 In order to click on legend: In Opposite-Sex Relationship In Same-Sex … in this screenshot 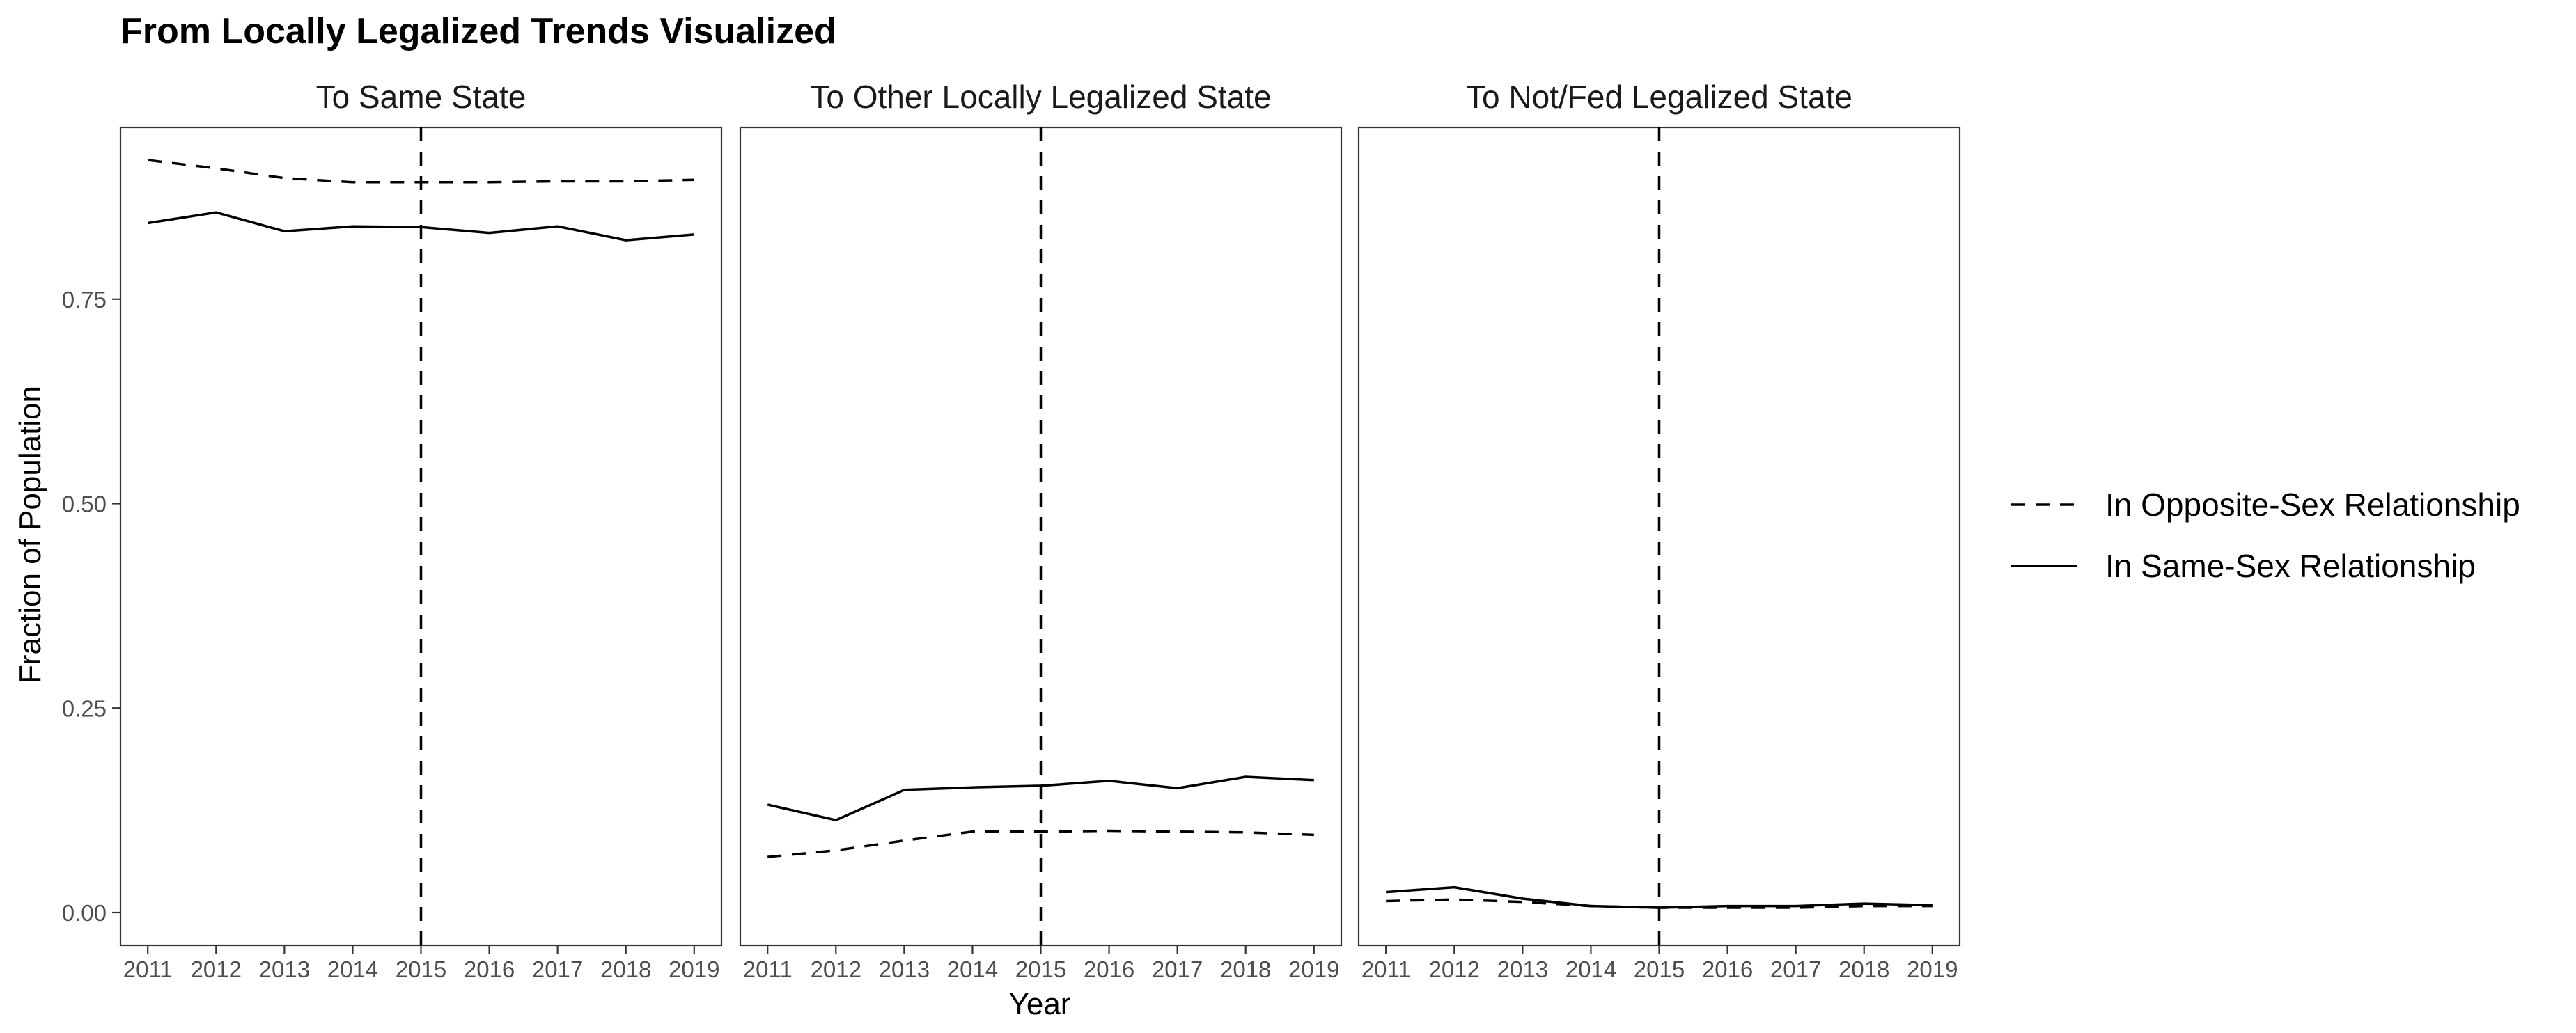, I will do `click(2266, 535)`.